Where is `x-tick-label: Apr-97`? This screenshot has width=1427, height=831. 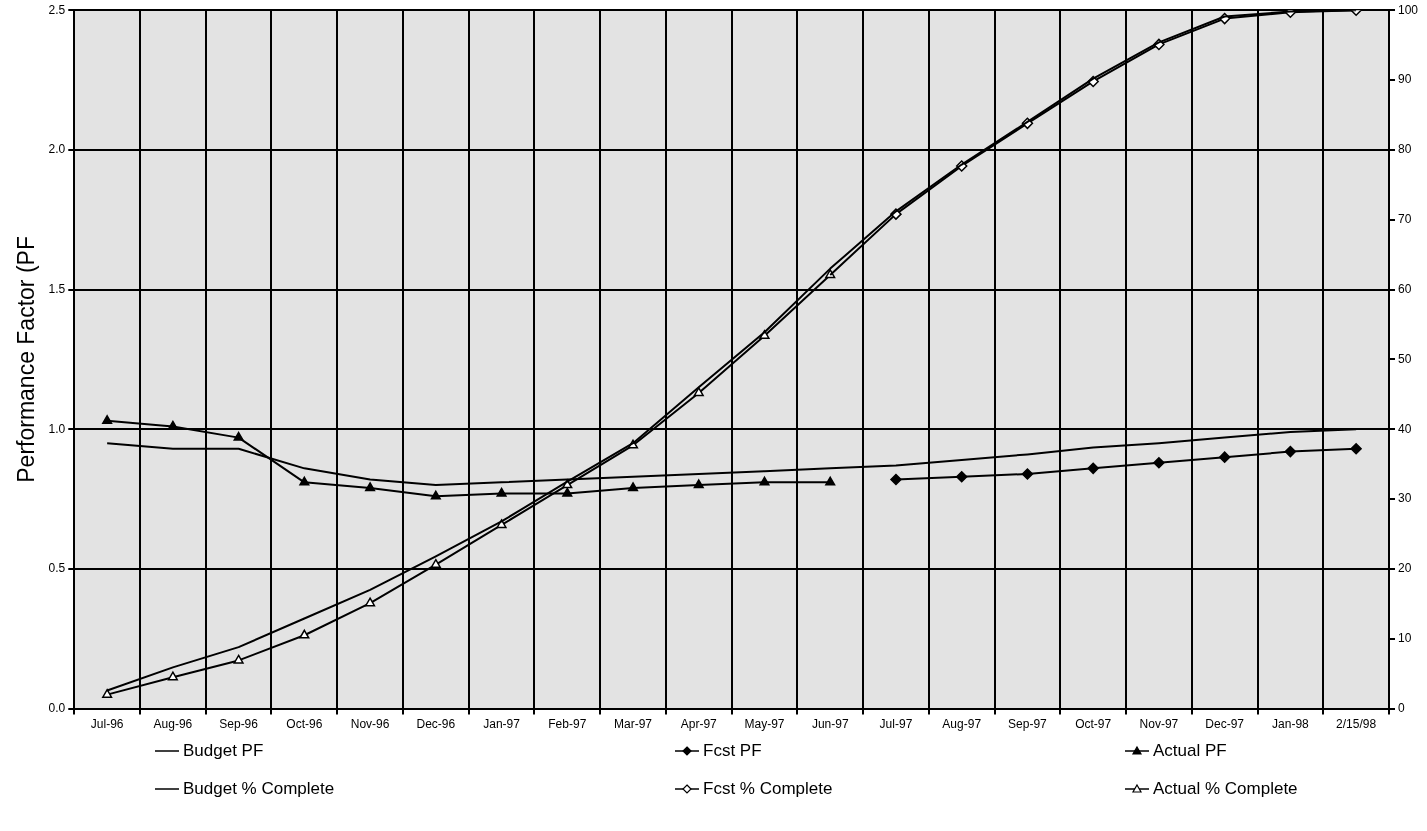 x-tick-label: Apr-97 is located at coordinates (699, 724).